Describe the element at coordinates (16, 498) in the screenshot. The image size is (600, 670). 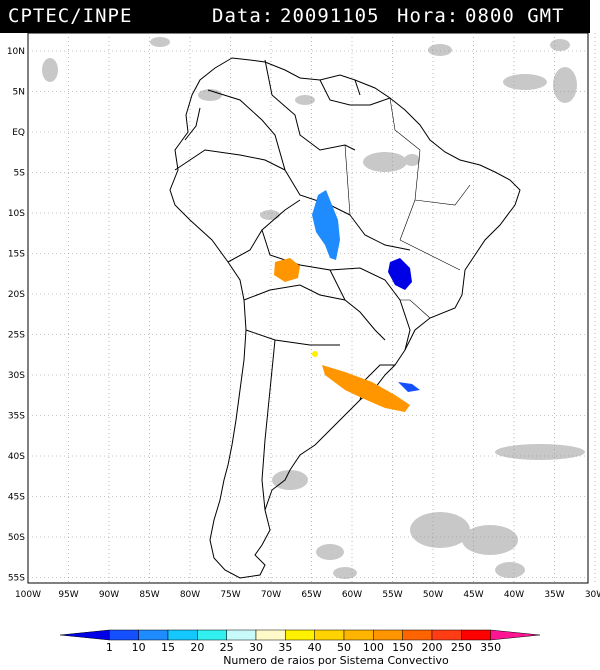
I see `lat-label: 45S` at that location.